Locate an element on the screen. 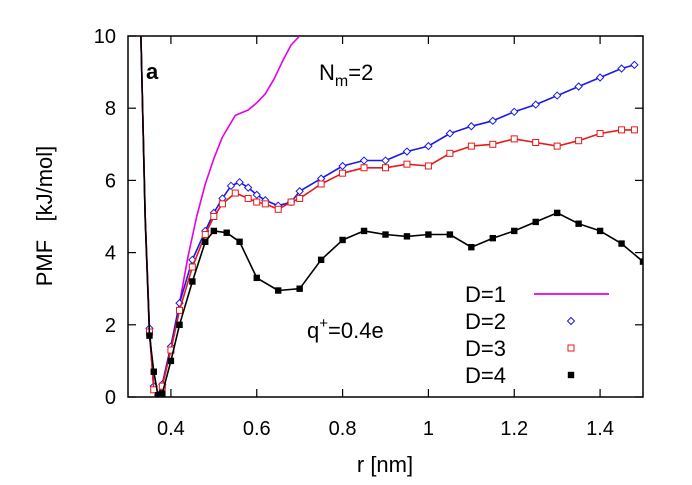 Image resolution: width=692 pixels, height=485 pixels. annotation-q: q+=0.4e is located at coordinates (345, 329).